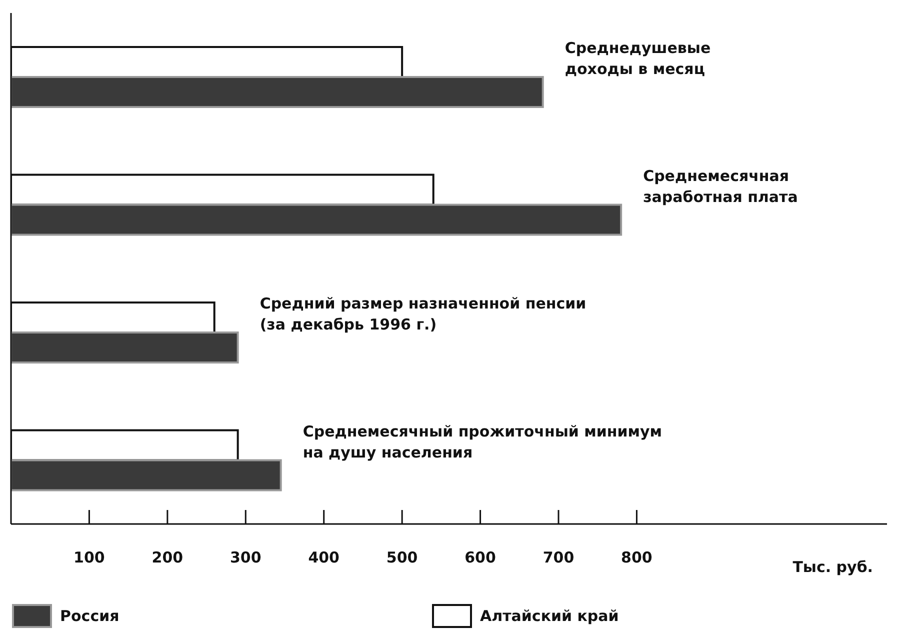 The width and height of the screenshot is (900, 639). What do you see at coordinates (549, 616) in the screenshot?
I see `legend-label: Алтайский край` at bounding box center [549, 616].